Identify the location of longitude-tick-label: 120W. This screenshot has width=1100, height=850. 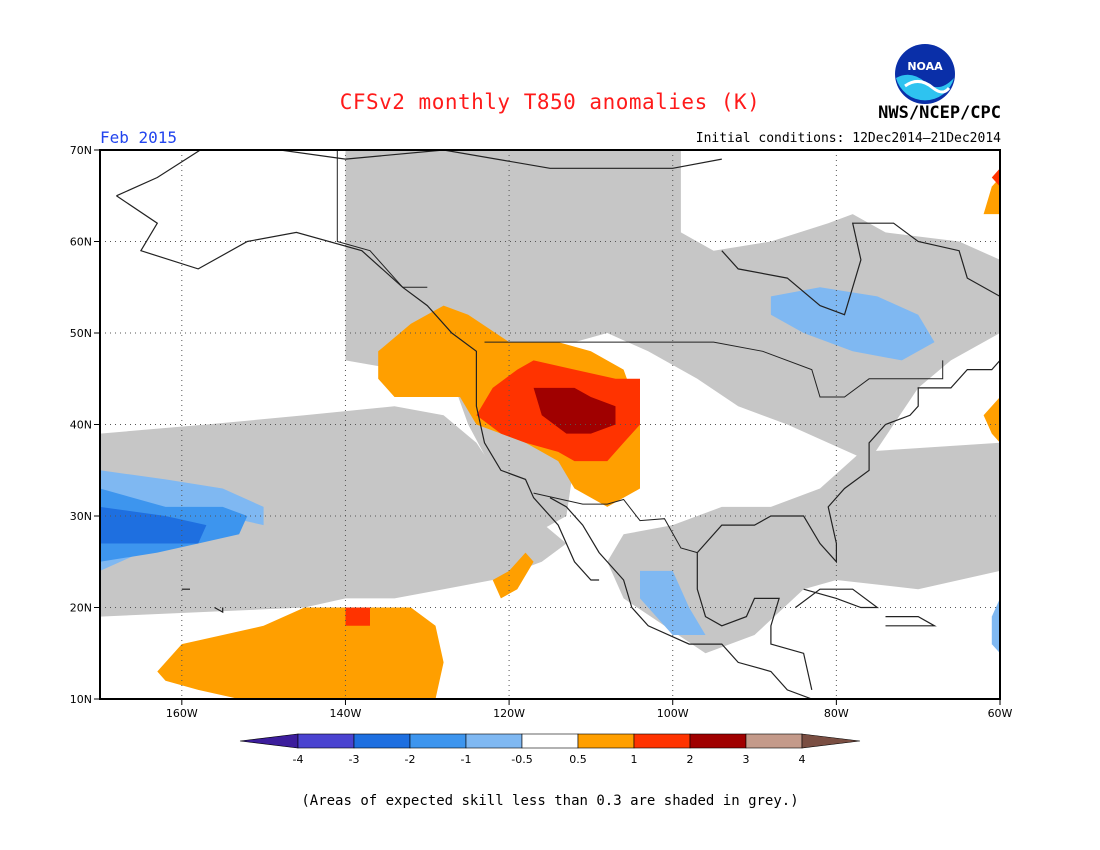
(509, 713).